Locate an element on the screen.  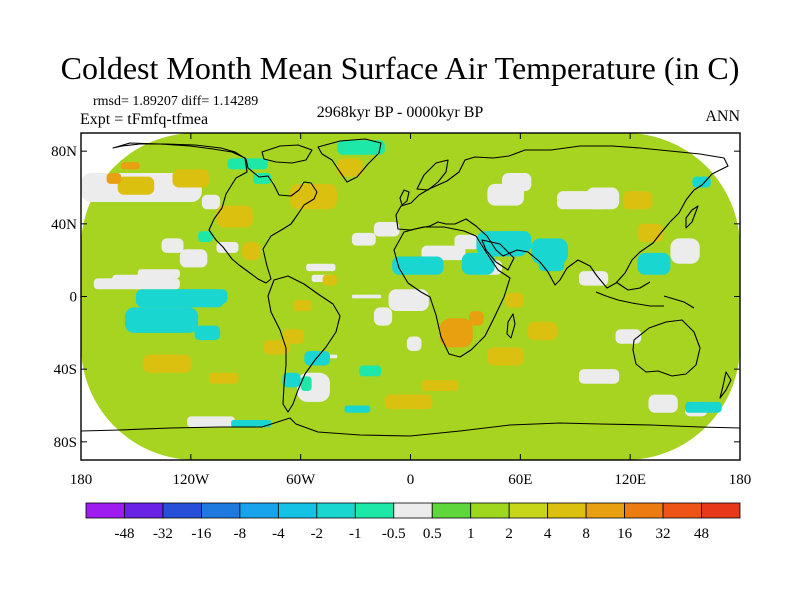
colorbar-label: -16 is located at coordinates (201, 534).